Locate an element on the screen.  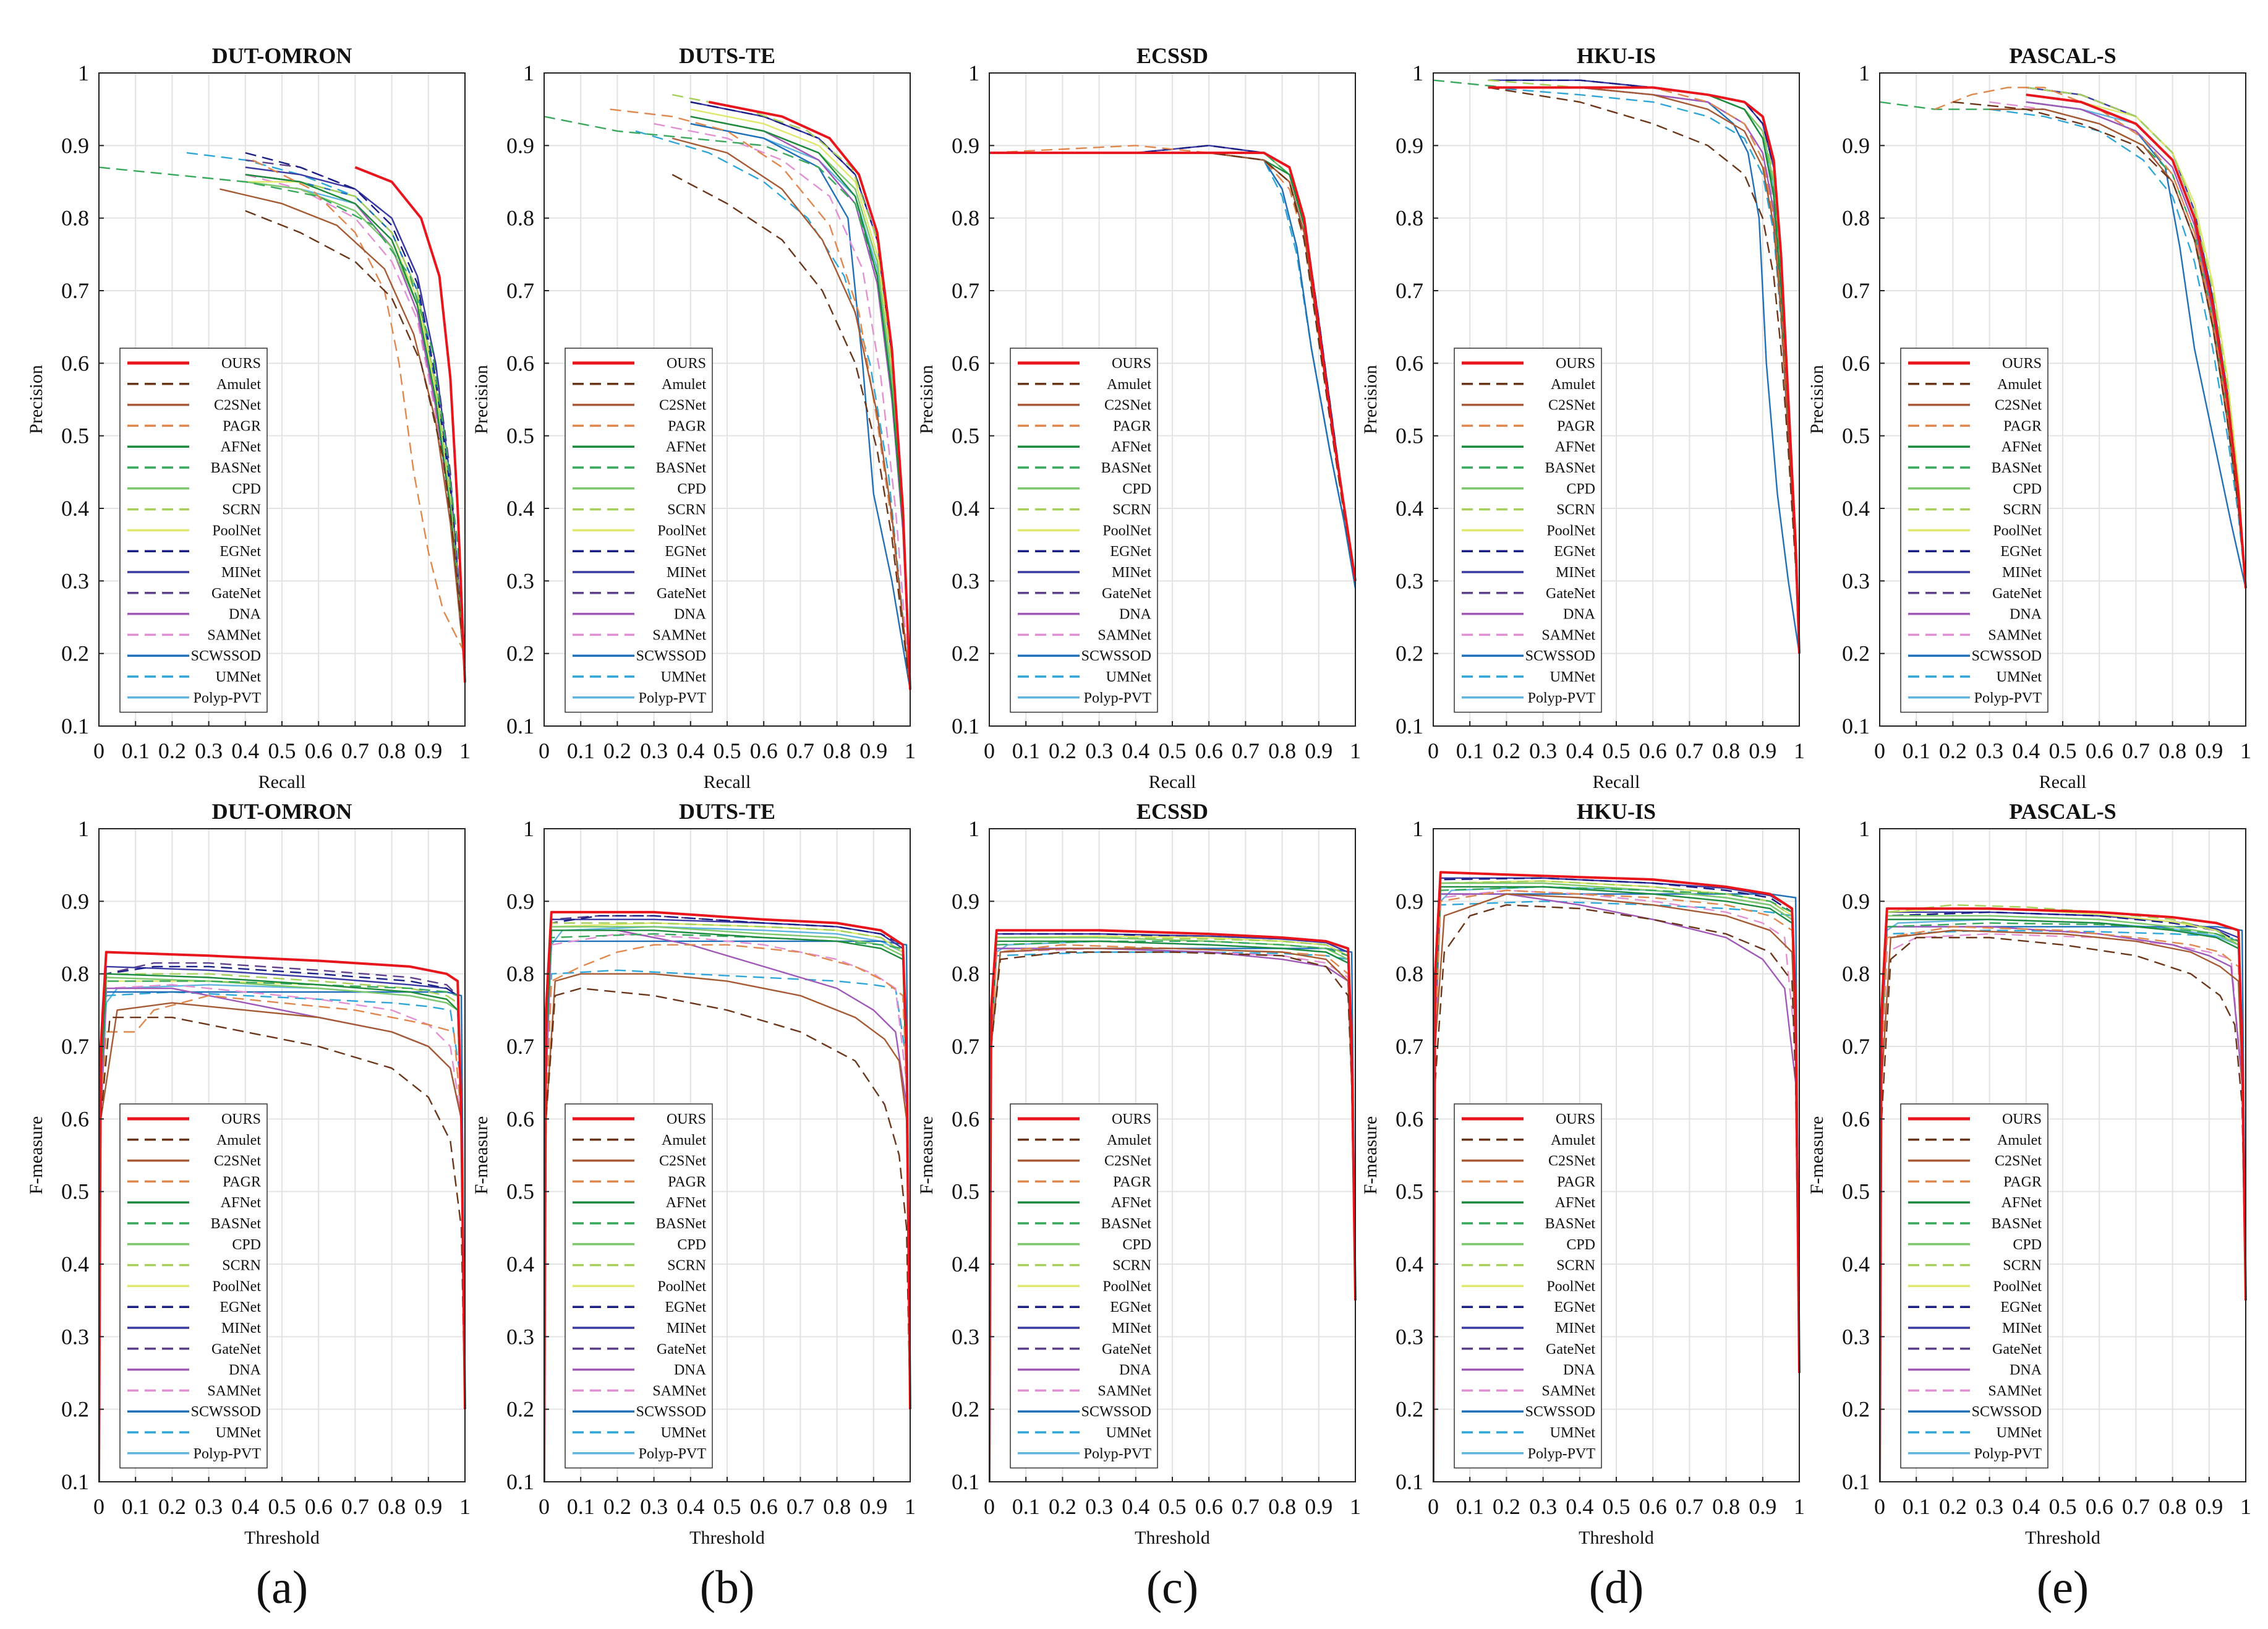
series-line-amulet is located at coordinates (1645, 370).